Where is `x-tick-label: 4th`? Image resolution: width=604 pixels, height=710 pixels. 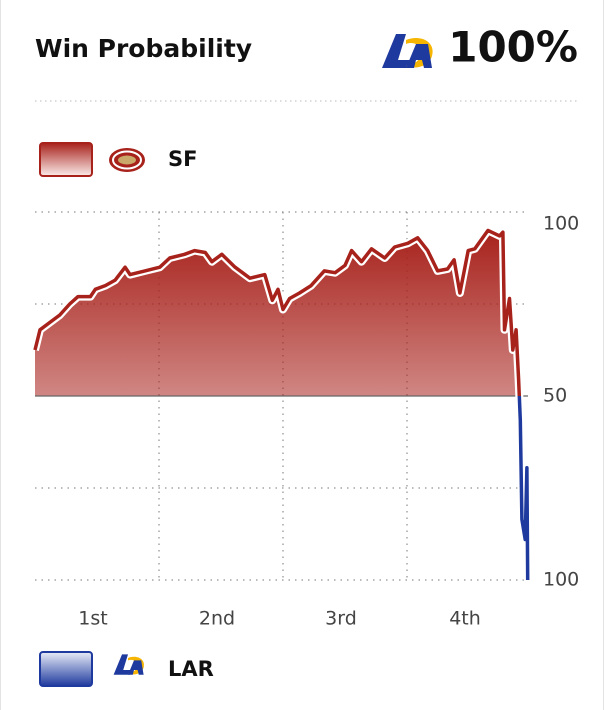 x-tick-label: 4th is located at coordinates (465, 619).